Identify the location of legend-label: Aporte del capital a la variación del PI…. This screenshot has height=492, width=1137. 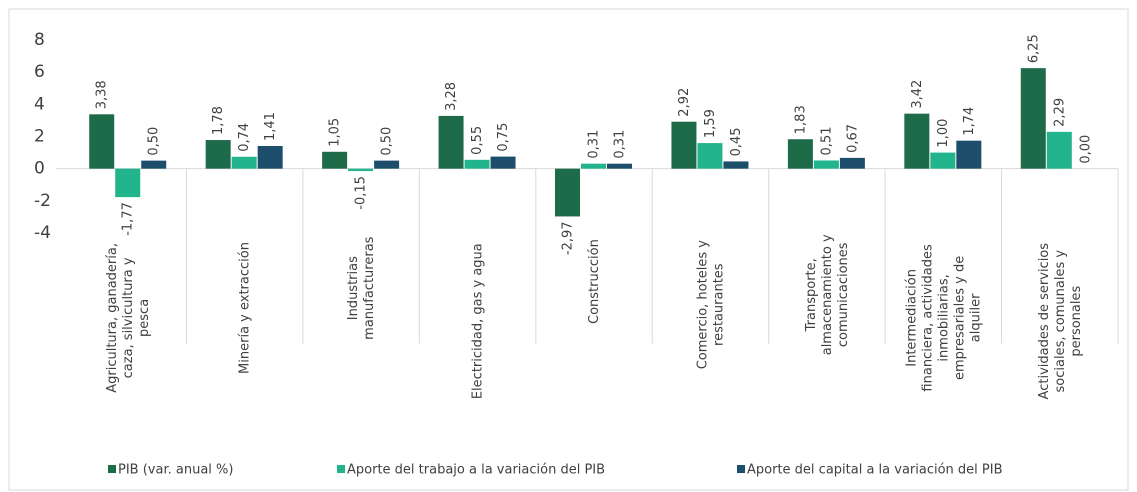
(875, 470).